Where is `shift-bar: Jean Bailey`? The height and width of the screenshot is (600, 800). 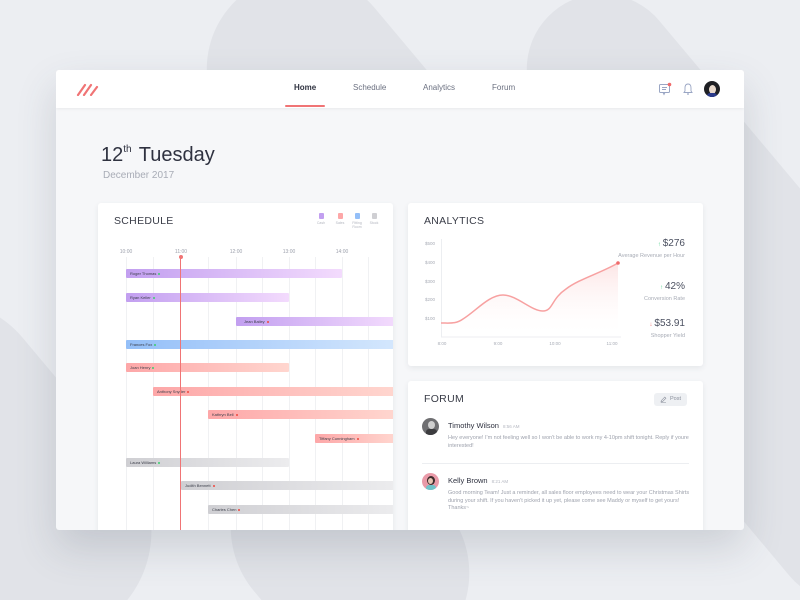
shift-bar: Jean Bailey is located at coordinates (314, 321).